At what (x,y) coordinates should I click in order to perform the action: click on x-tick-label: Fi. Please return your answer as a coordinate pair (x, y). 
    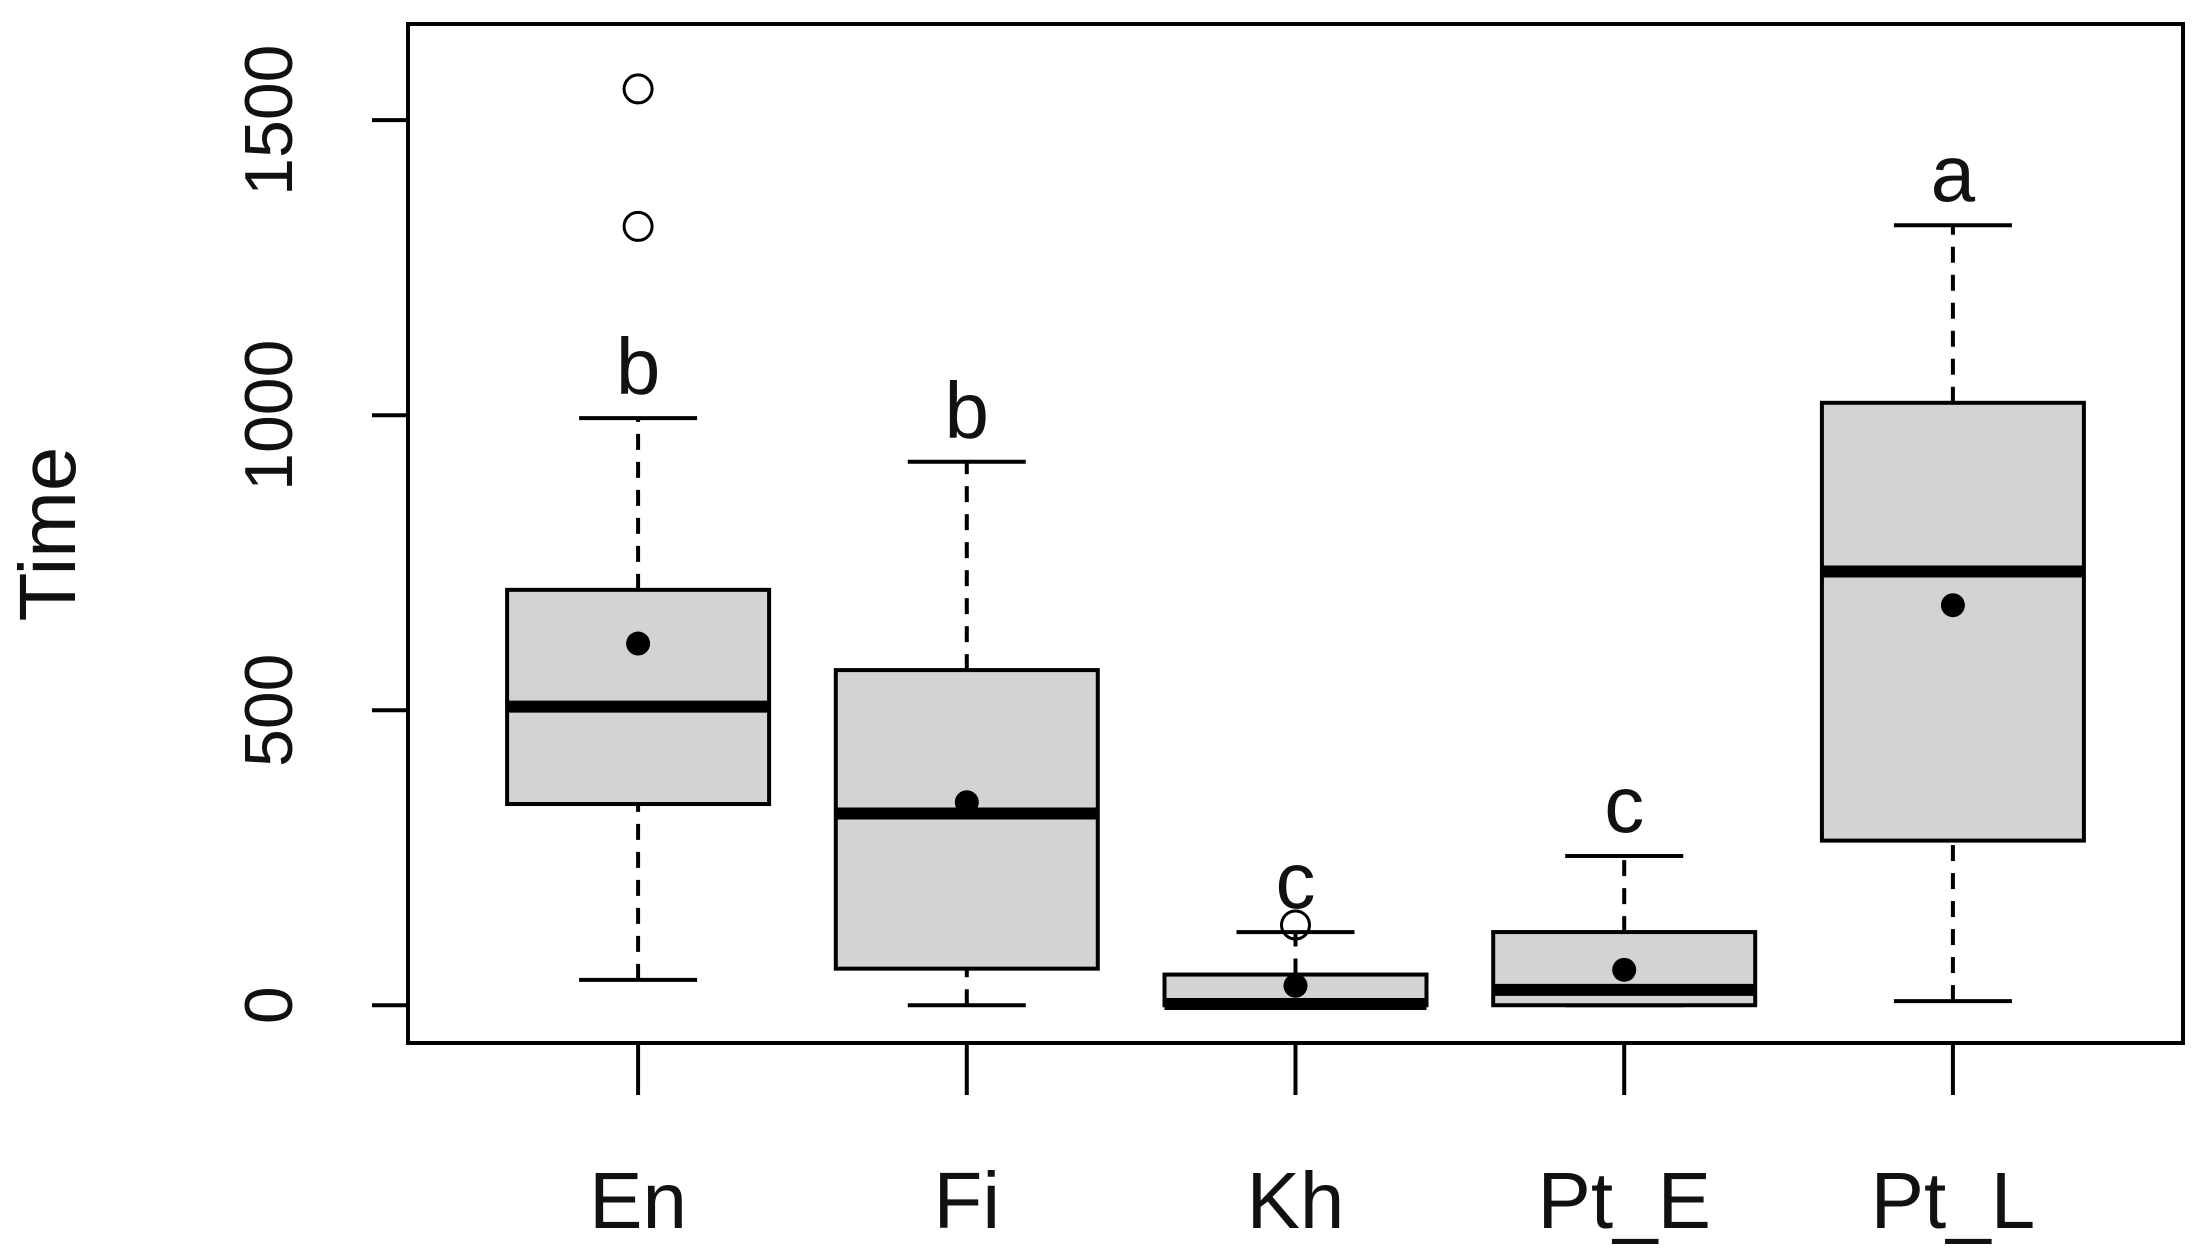
    Looking at the image, I should click on (966, 1200).